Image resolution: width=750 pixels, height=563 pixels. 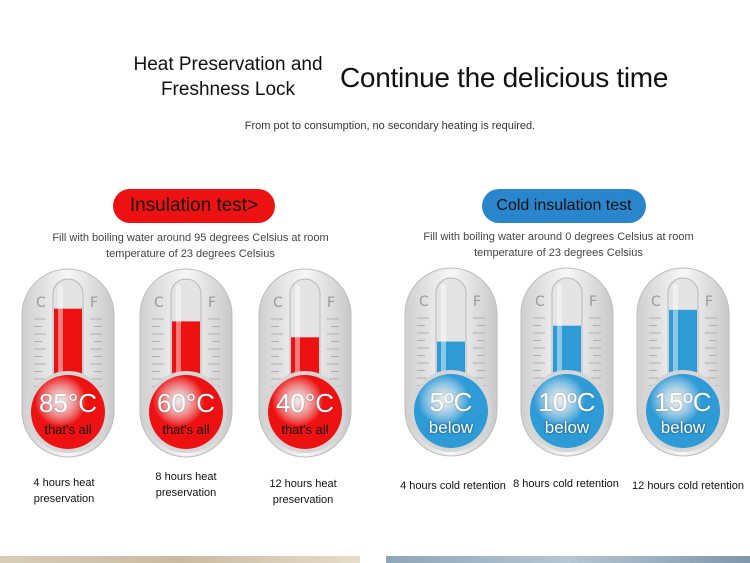 I want to click on caption-hot-1: 4 hours heat preservation, so click(x=64, y=491).